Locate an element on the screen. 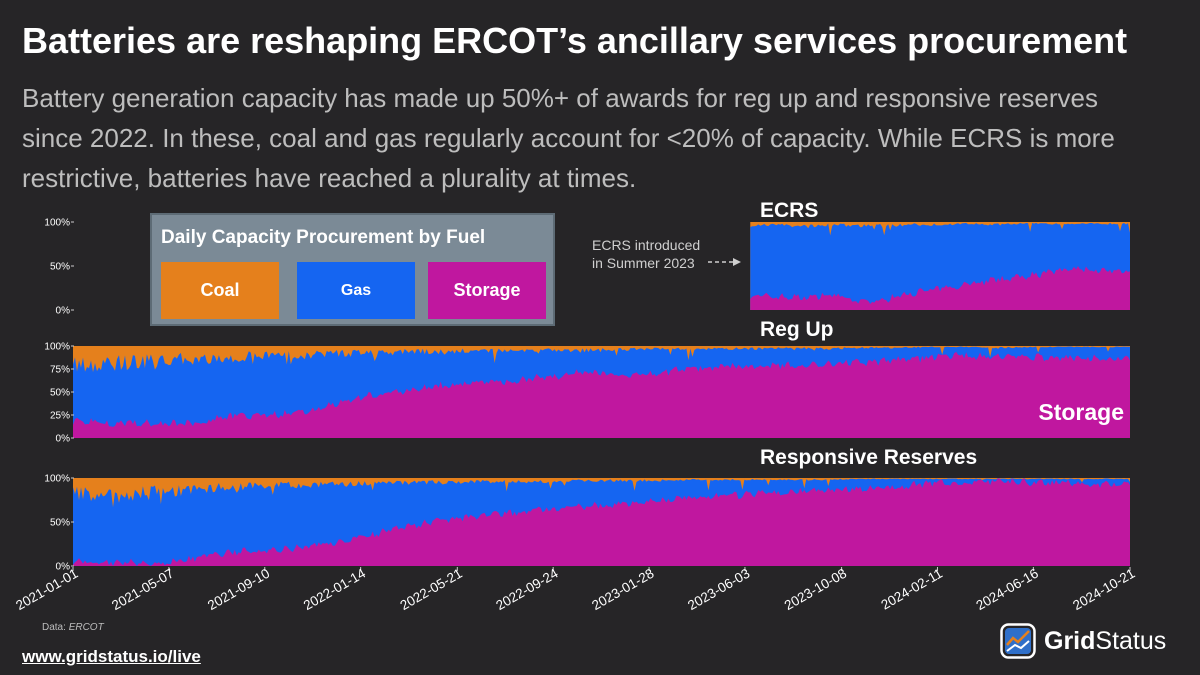 The image size is (1200, 675). legend-label-storage: Storage is located at coordinates (487, 290).